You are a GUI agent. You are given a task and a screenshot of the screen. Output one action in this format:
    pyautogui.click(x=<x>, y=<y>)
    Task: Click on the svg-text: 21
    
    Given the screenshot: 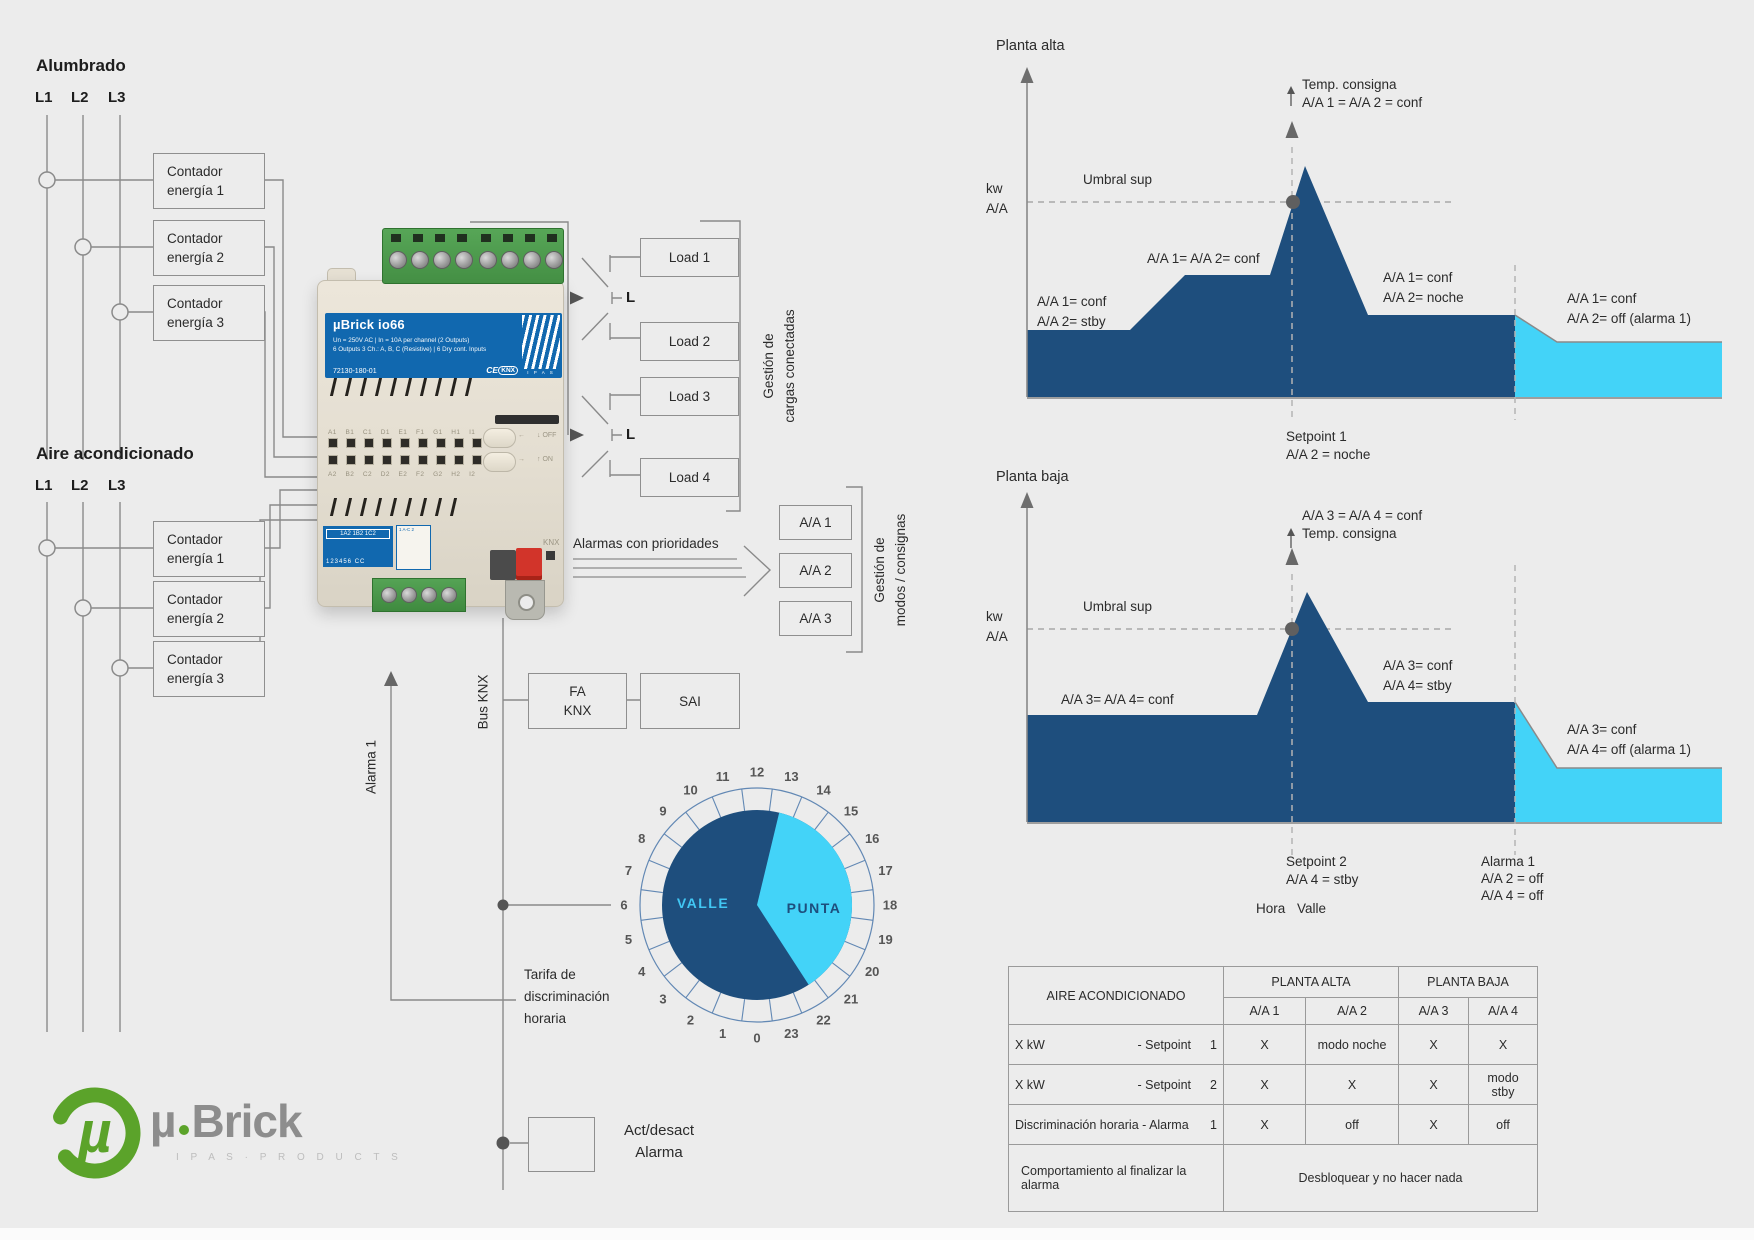 What is the action you would take?
    pyautogui.click(x=851, y=999)
    